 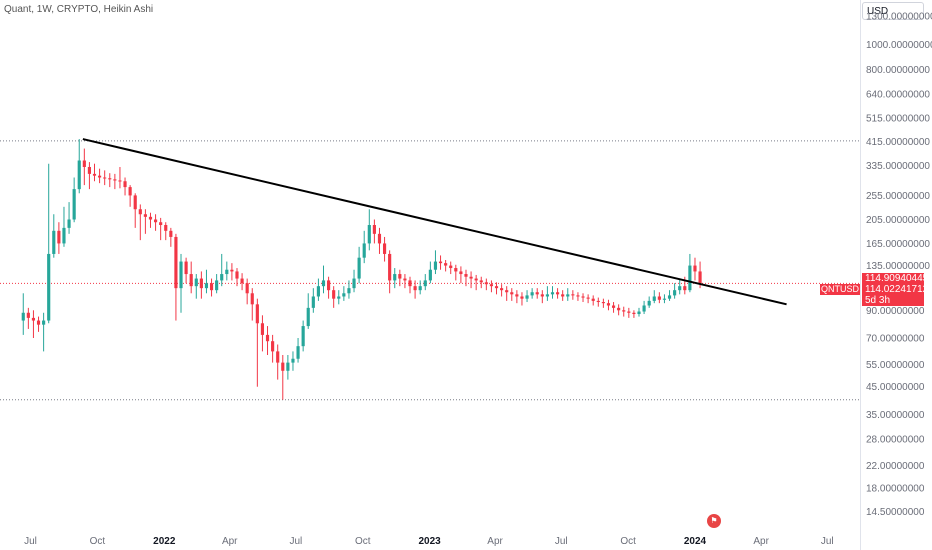 I want to click on y-tick-label: 45.00000000, so click(x=895, y=387).